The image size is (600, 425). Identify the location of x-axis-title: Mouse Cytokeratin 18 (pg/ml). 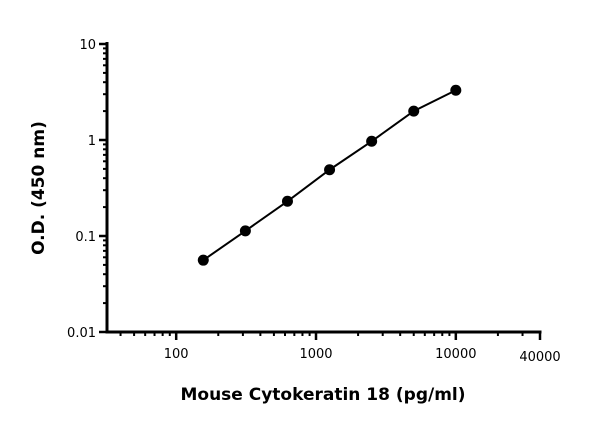
(322, 395).